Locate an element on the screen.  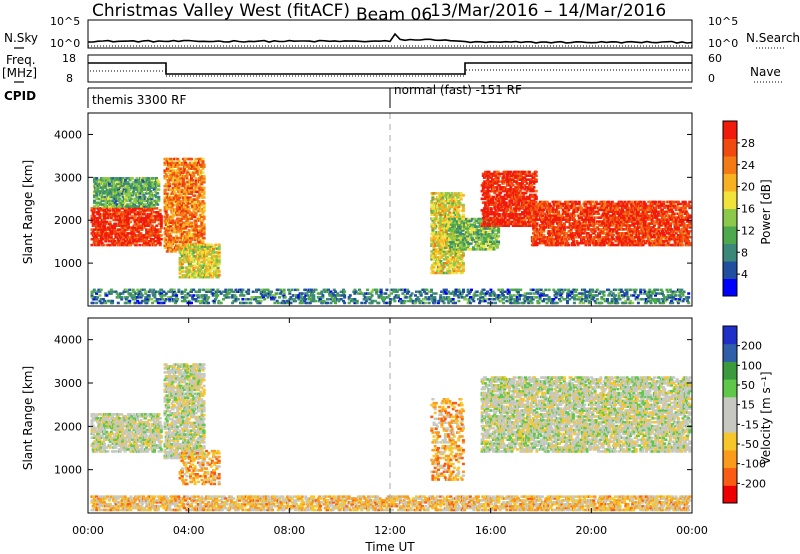
nsearch-tick-bottom: 10^0 is located at coordinates (723, 43).